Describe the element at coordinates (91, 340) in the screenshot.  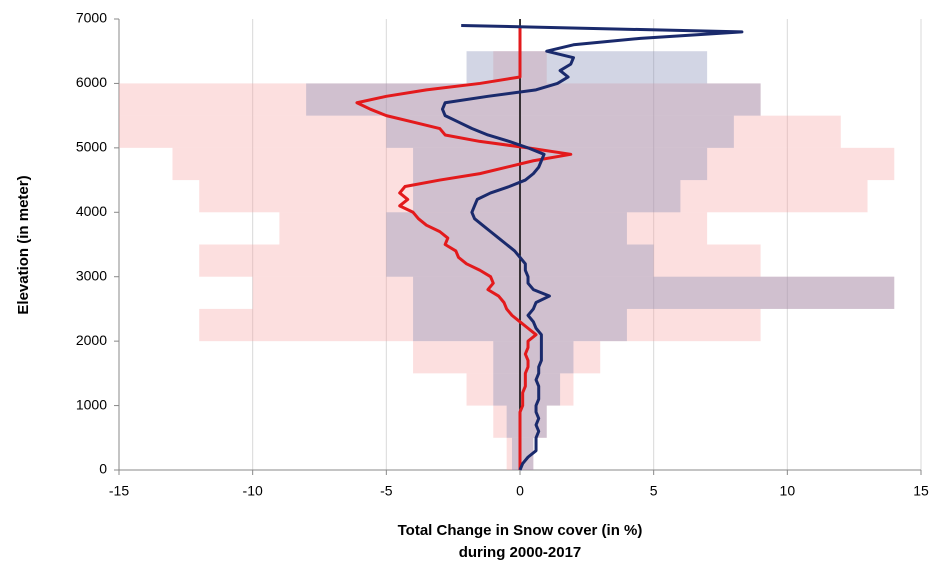
I see `y-tick-label: 2000` at that location.